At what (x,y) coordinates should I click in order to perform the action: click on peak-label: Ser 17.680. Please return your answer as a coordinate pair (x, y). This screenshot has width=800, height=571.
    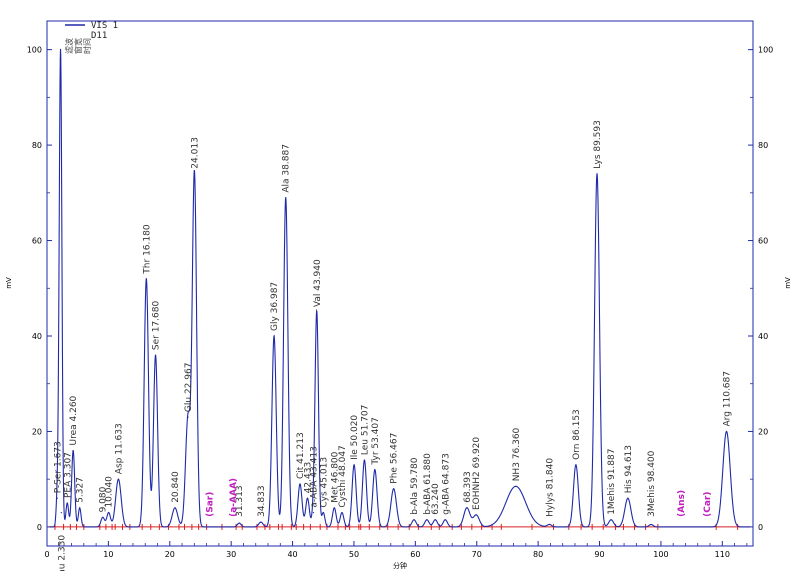
    Looking at the image, I should click on (157, 326).